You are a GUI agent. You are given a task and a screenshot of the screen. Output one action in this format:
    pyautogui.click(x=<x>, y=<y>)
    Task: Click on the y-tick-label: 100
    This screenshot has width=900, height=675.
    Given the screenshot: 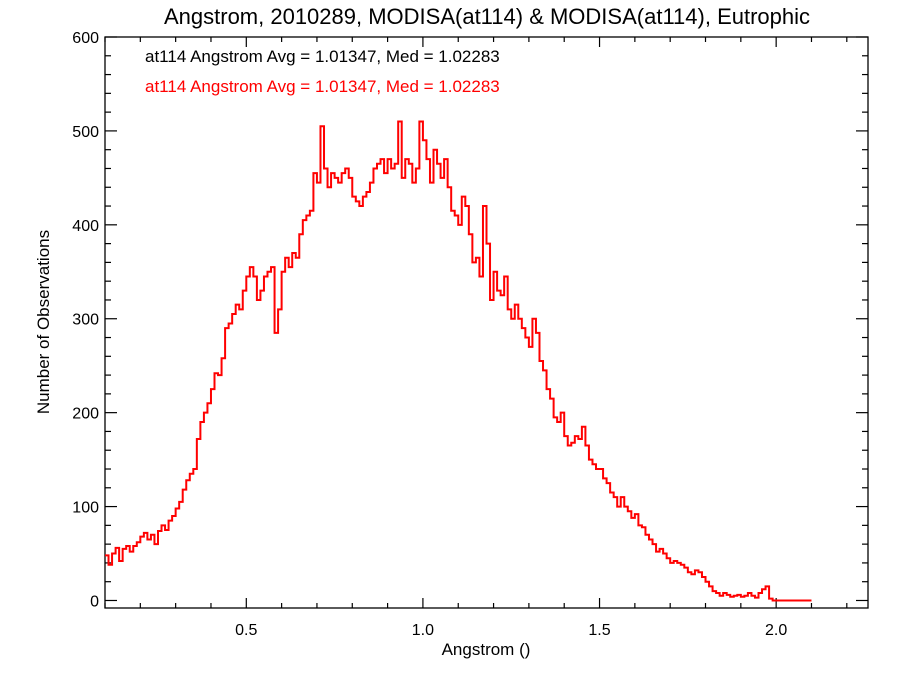 What is the action you would take?
    pyautogui.click(x=85, y=508)
    